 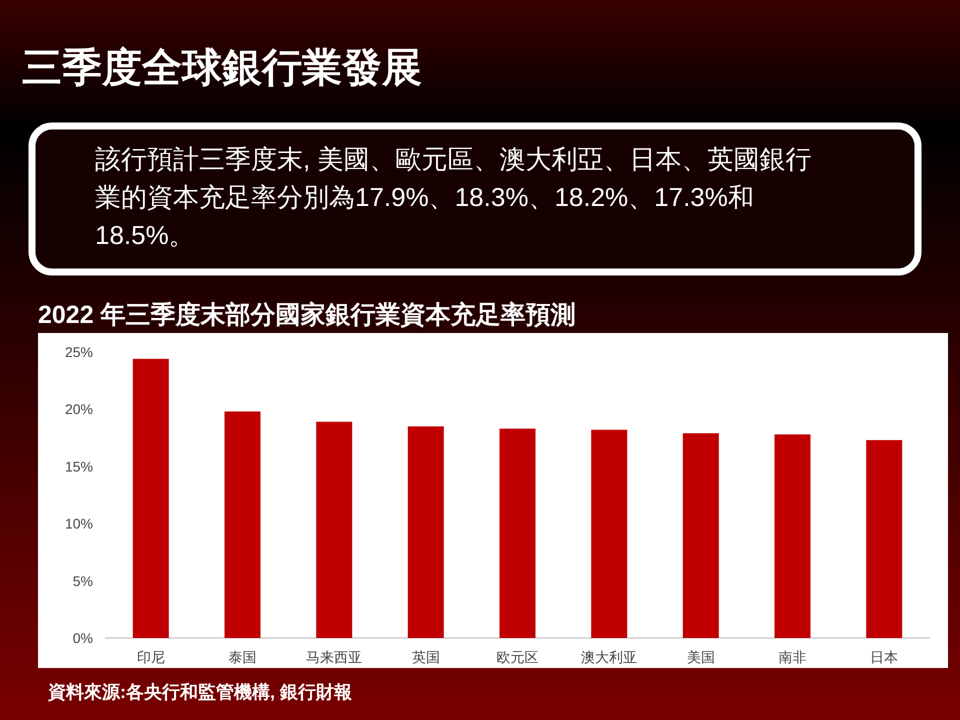 What do you see at coordinates (700, 657) in the screenshot?
I see `x-tick-label: 美国` at bounding box center [700, 657].